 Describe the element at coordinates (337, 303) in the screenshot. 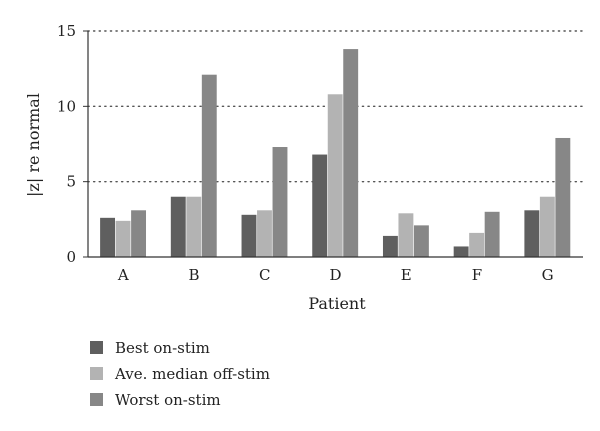

I see `x-axis-label: Patient` at that location.